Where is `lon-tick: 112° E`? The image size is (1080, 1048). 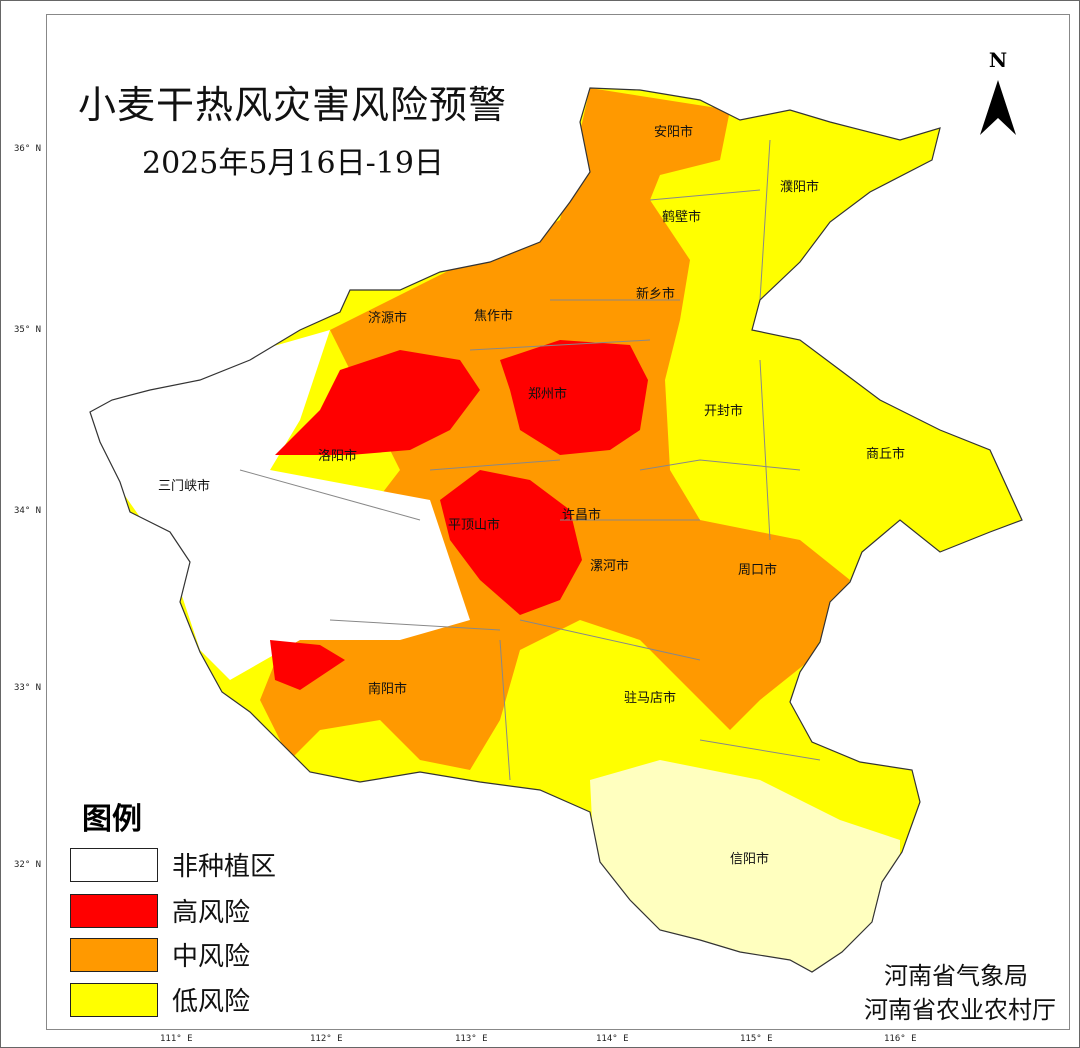 lon-tick: 112° E is located at coordinates (326, 1039).